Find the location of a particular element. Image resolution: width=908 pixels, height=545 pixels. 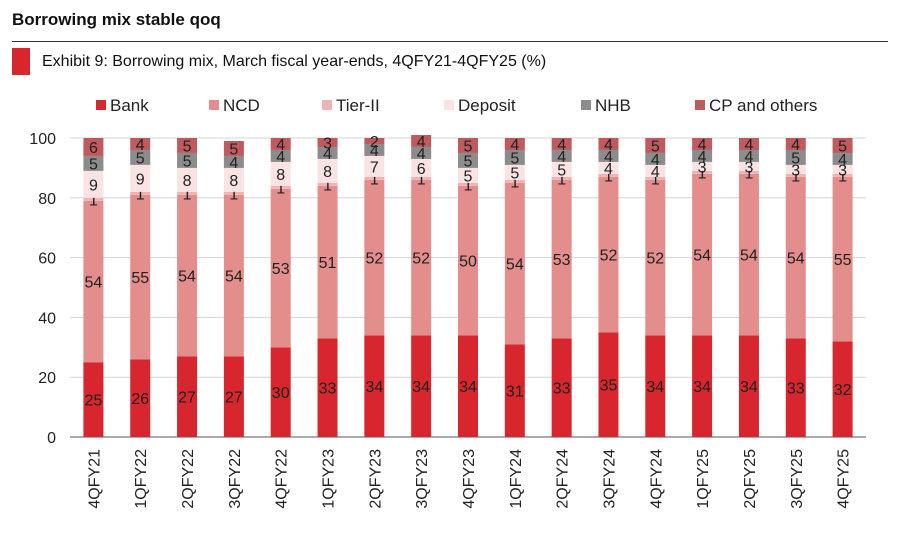

data-label: 30 is located at coordinates (281, 393).